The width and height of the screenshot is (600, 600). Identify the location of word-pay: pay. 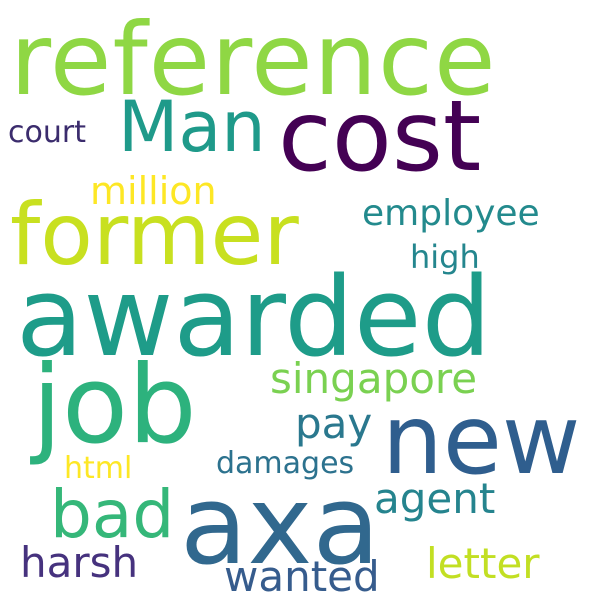
(334, 423).